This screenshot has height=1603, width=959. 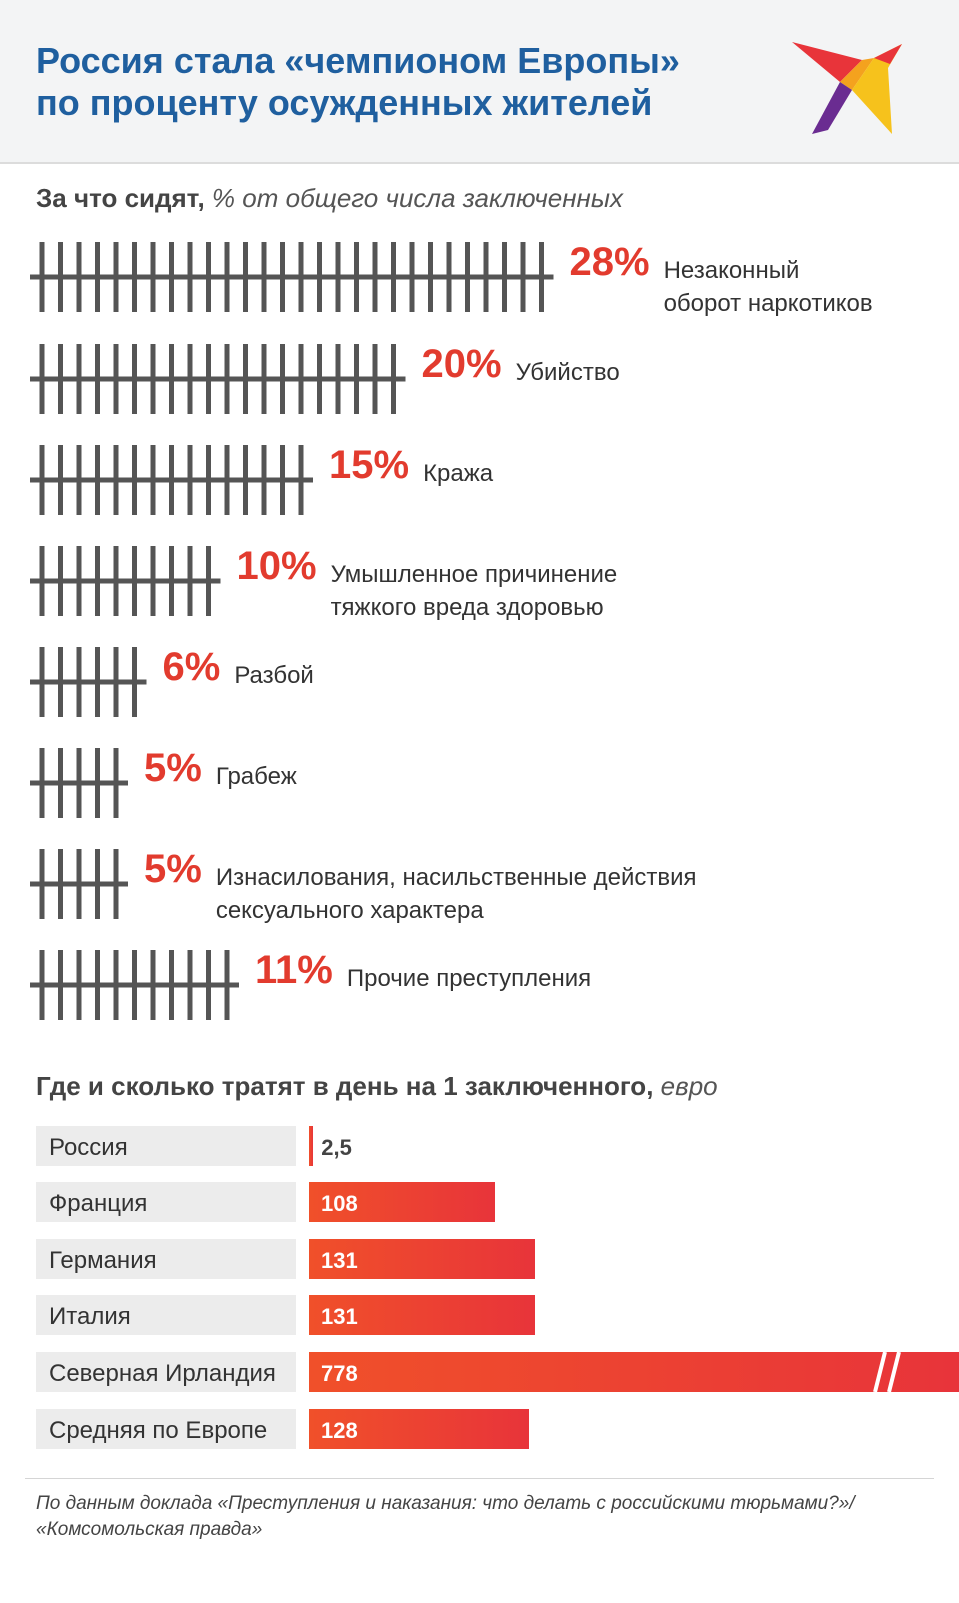 What do you see at coordinates (166, 1259) in the screenshot?
I see `country-label: Германия` at bounding box center [166, 1259].